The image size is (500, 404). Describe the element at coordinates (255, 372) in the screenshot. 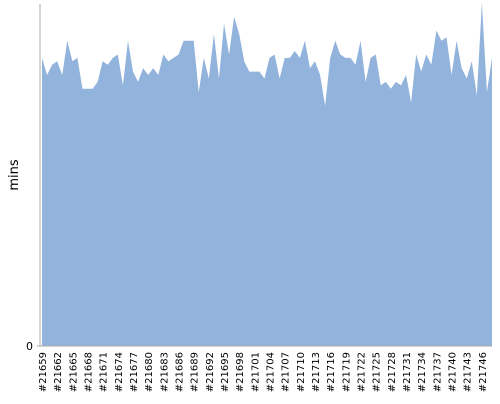

I see `x-tick-label: #21701` at that location.